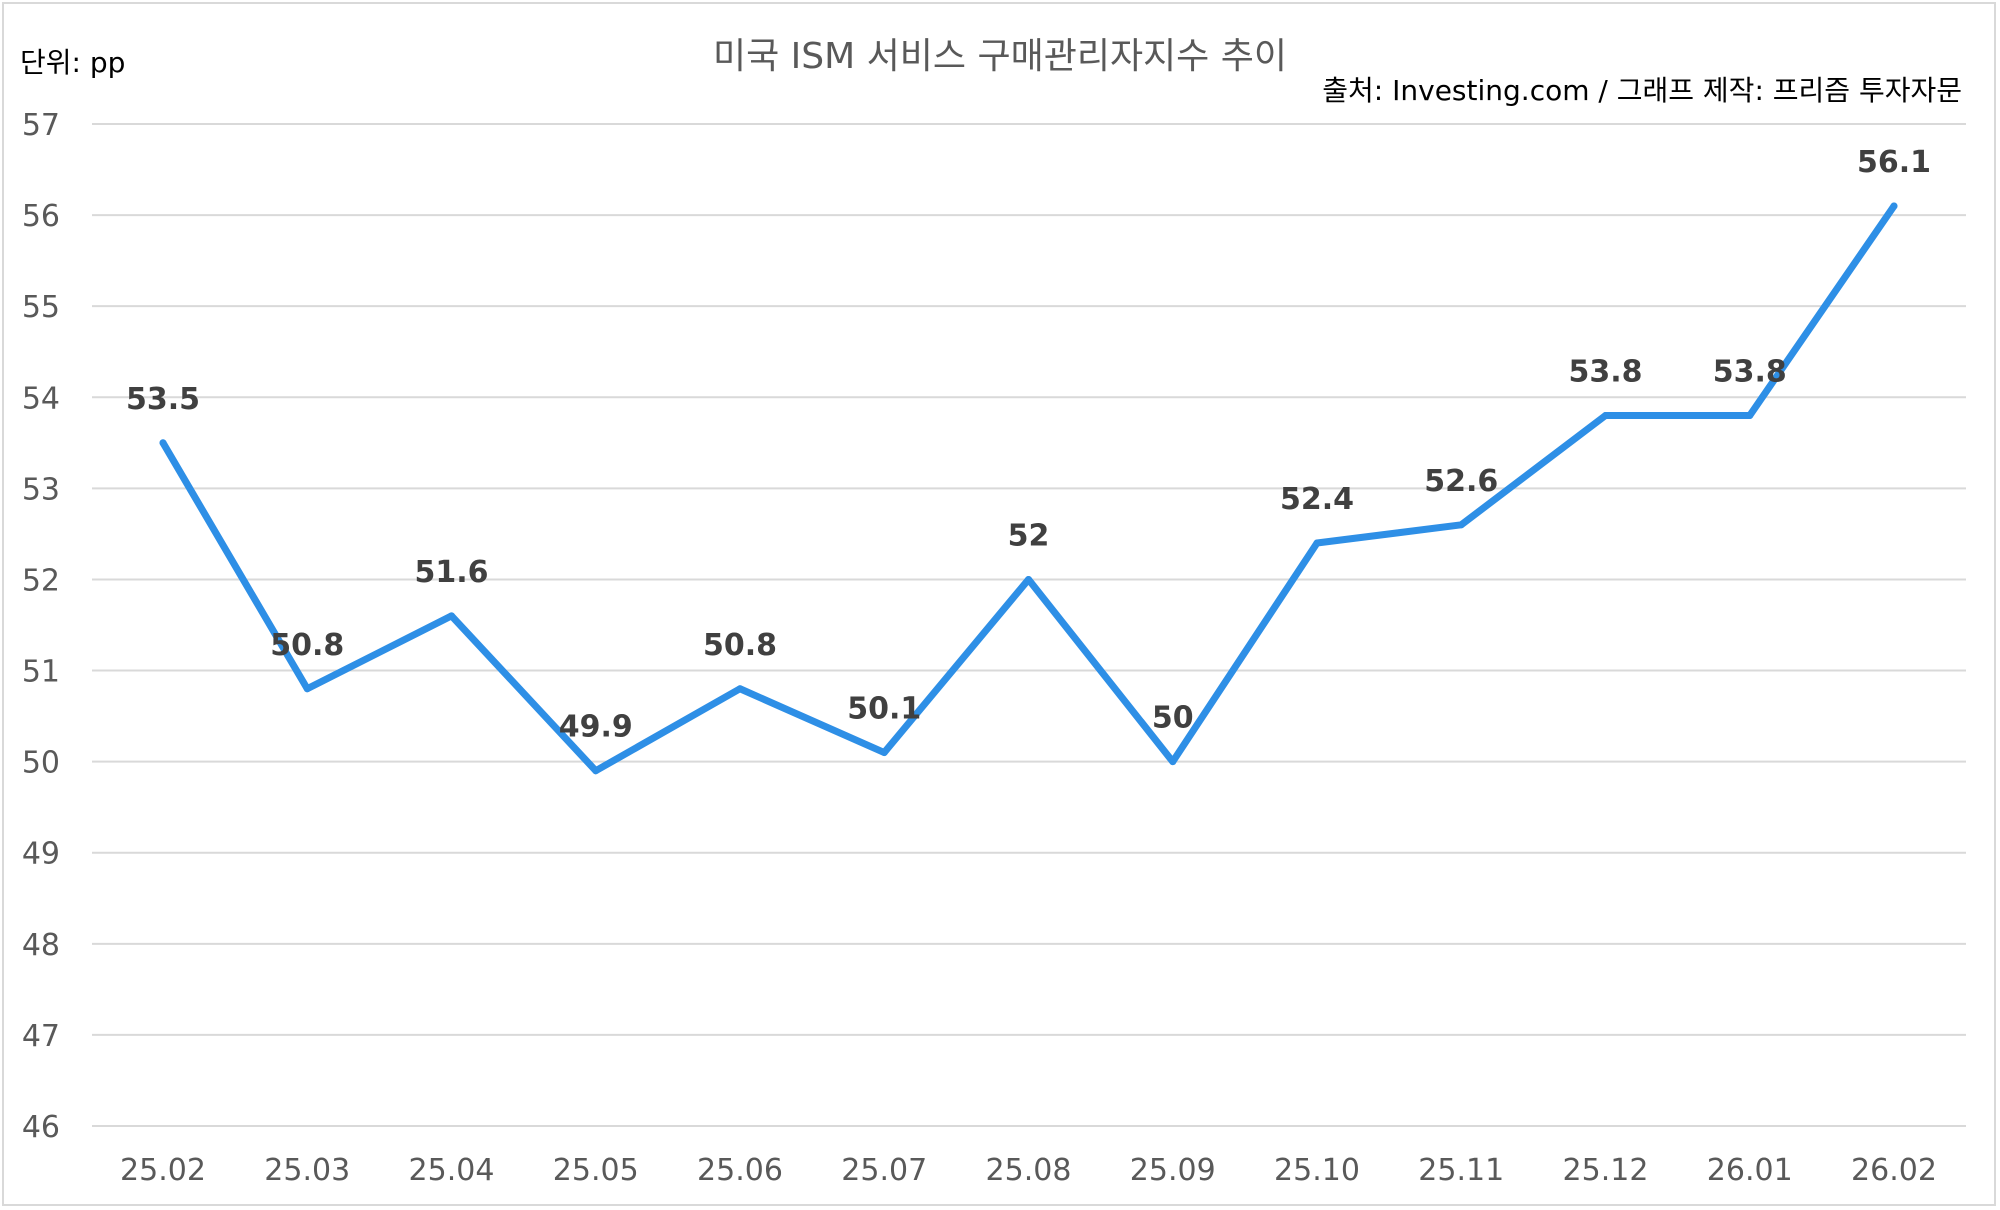 The width and height of the screenshot is (2000, 1210). What do you see at coordinates (884, 1170) in the screenshot?
I see `x-tick-label: 25.07` at bounding box center [884, 1170].